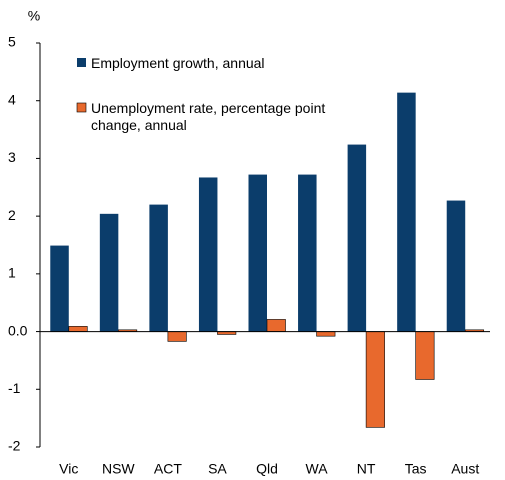 The height and width of the screenshot is (480, 505). What do you see at coordinates (14, 446) in the screenshot?
I see `y-tick-label: -2` at bounding box center [14, 446].